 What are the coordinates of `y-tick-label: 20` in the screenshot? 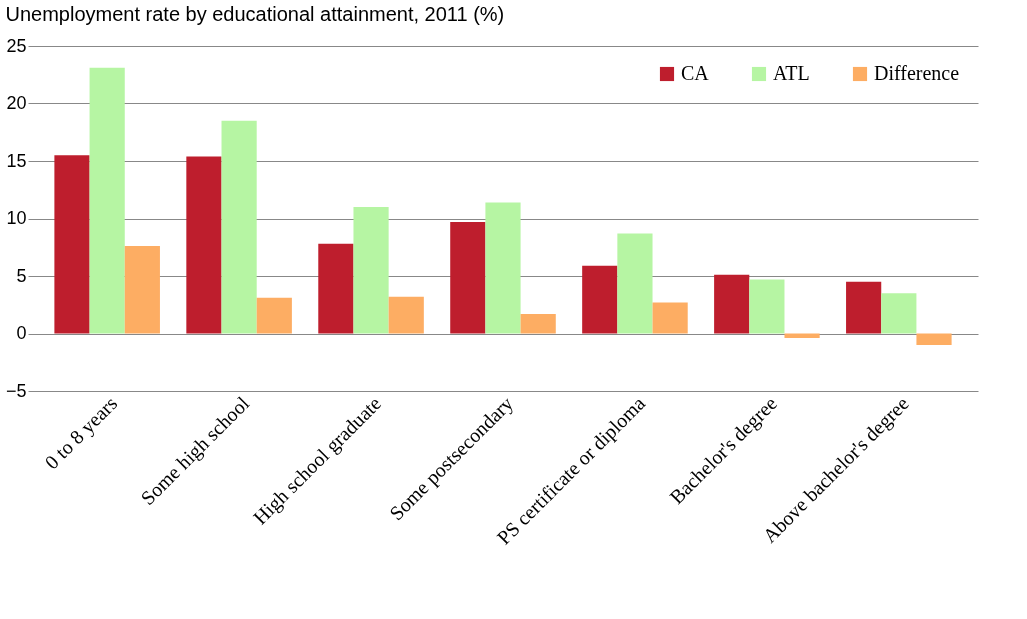 It's located at (16, 103).